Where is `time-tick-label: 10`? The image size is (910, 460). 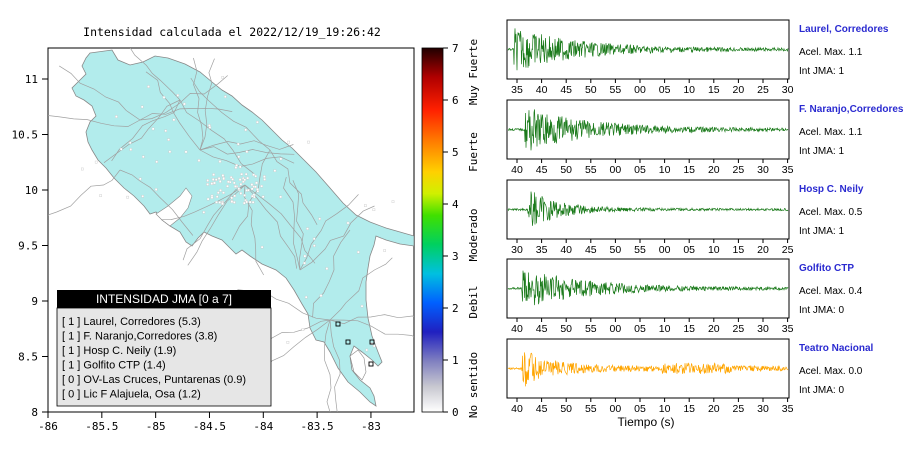 time-tick-label: 10 is located at coordinates (714, 250).